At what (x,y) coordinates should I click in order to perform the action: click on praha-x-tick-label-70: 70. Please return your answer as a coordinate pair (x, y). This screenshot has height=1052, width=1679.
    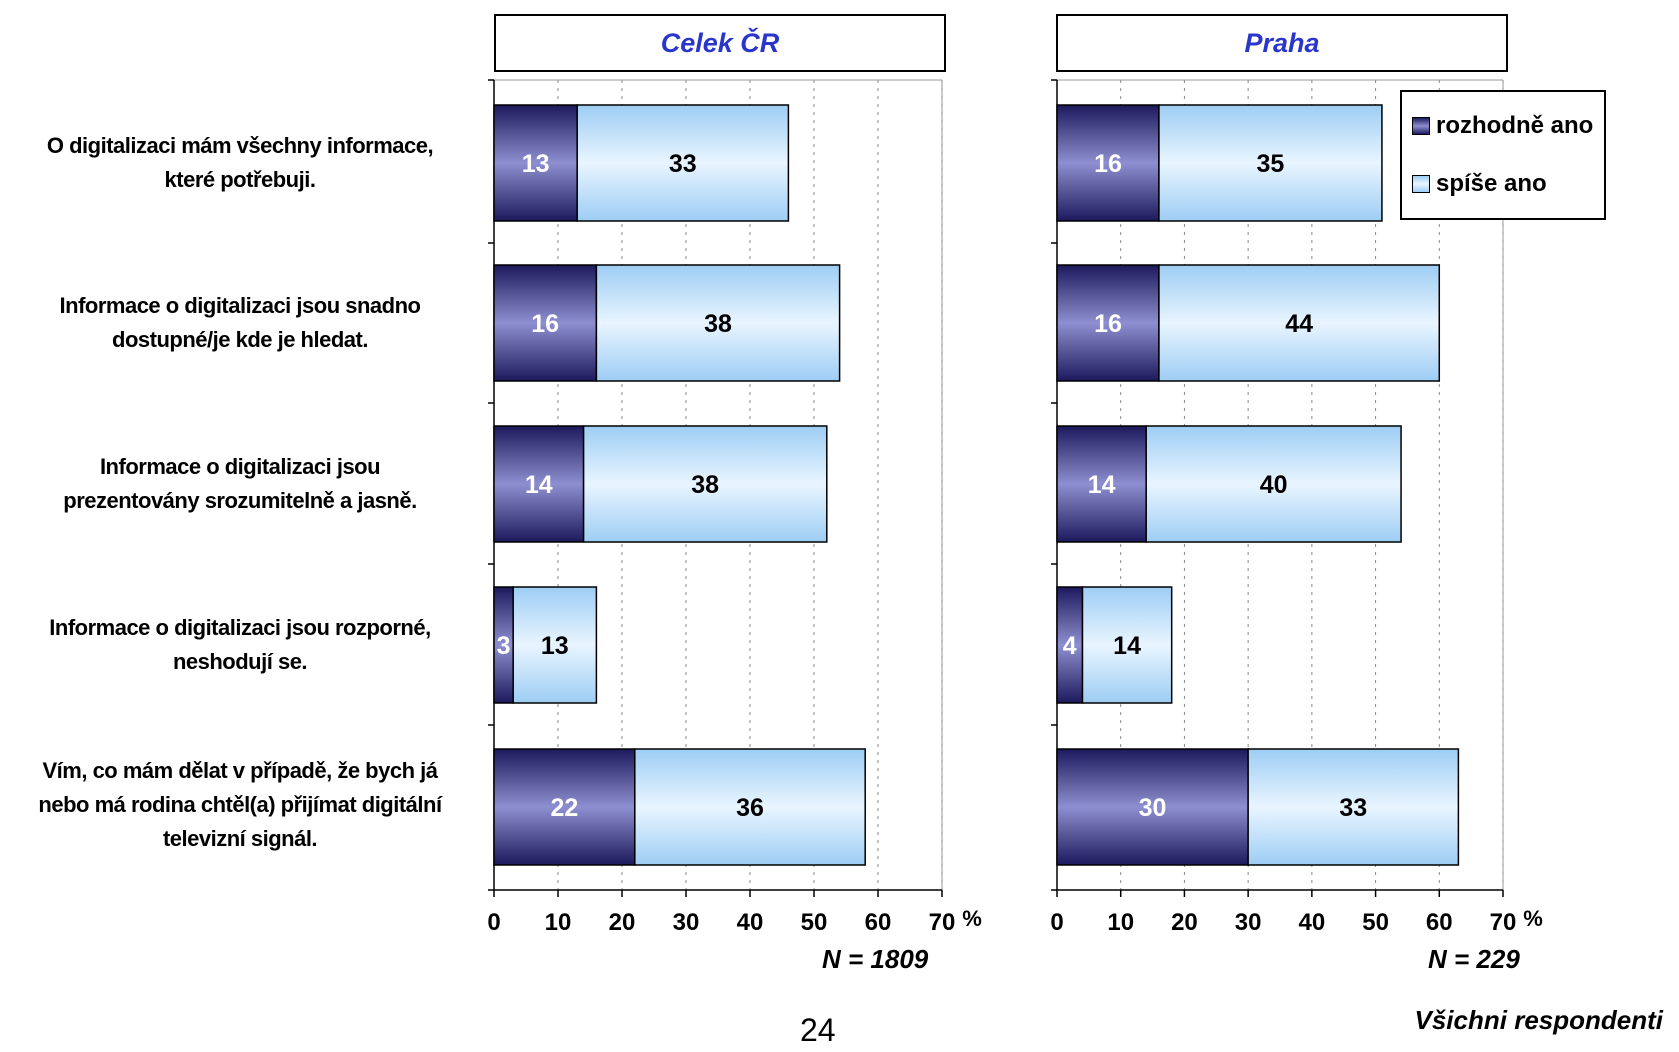
    Looking at the image, I should click on (1503, 922).